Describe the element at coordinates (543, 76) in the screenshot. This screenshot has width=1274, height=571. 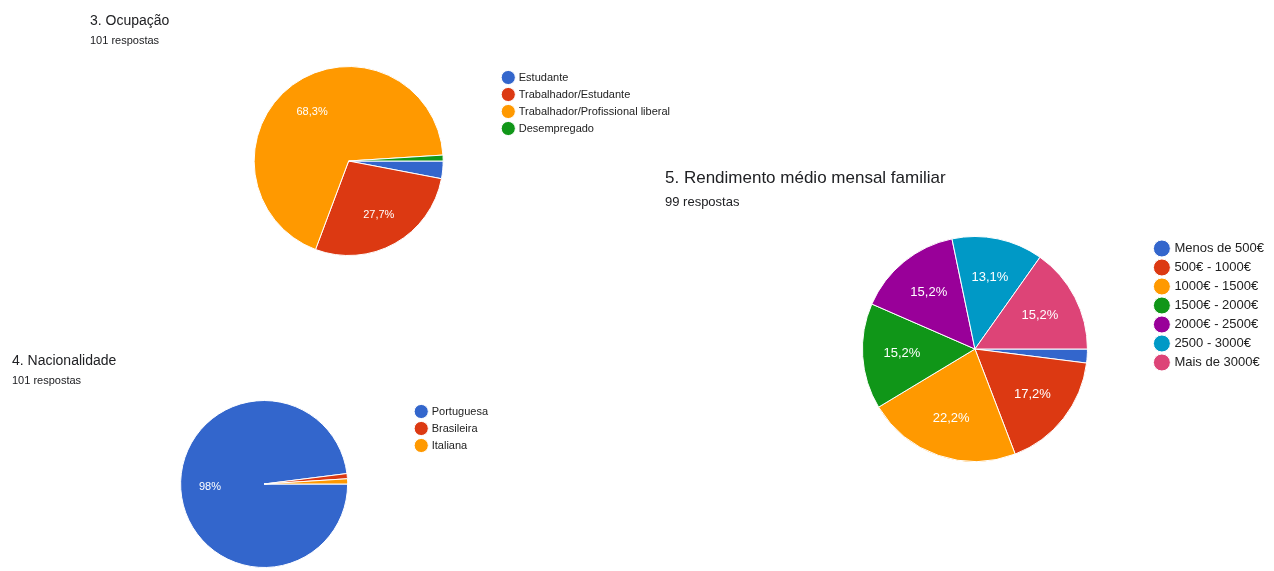
I see `legend-label: Estudante` at that location.